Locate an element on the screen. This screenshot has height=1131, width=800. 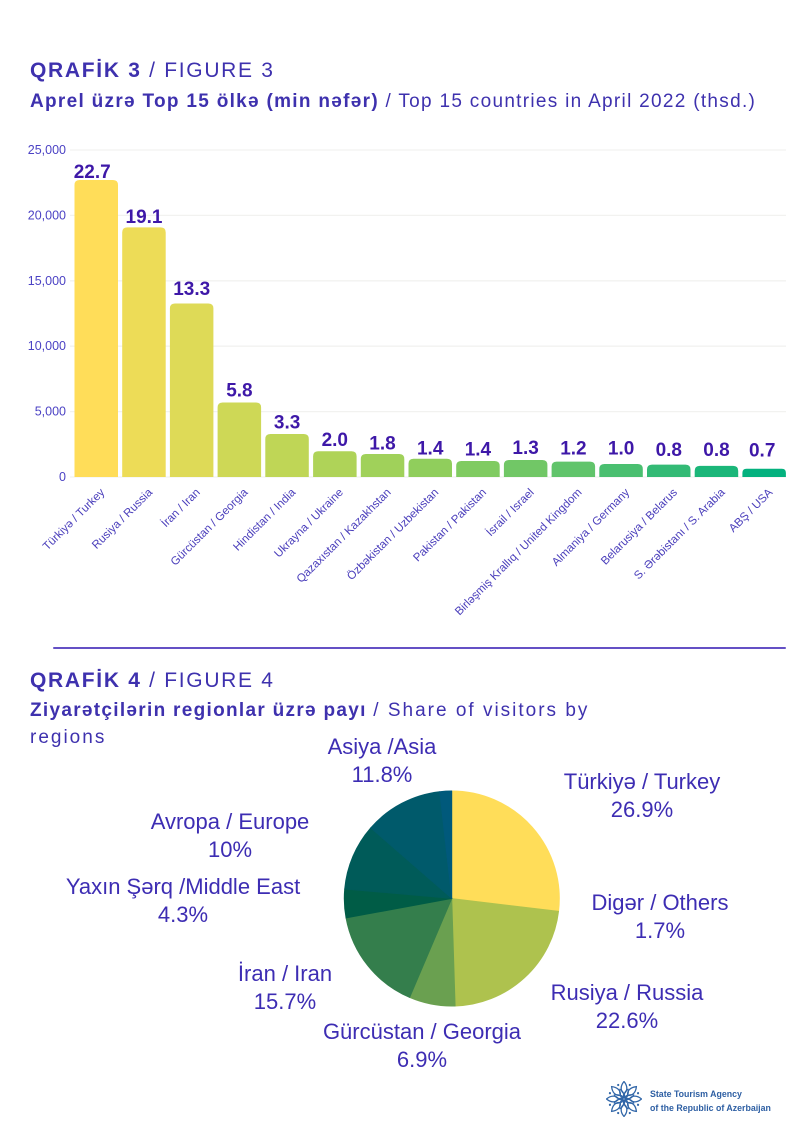
svg-text: 0 is located at coordinates (62, 477).